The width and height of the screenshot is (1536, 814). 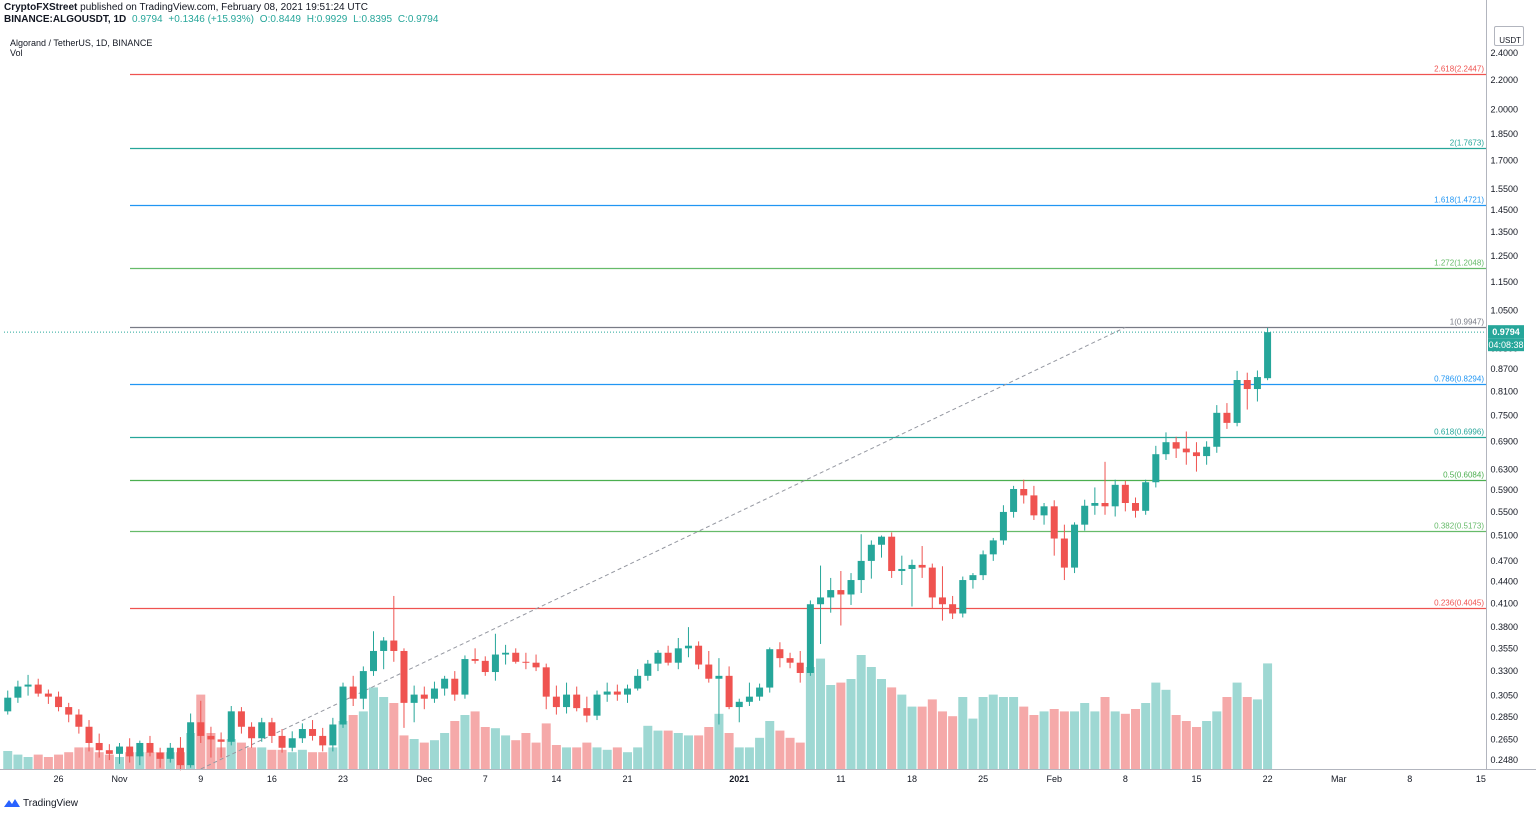 I want to click on footer-brand: TradingView, so click(x=41, y=803).